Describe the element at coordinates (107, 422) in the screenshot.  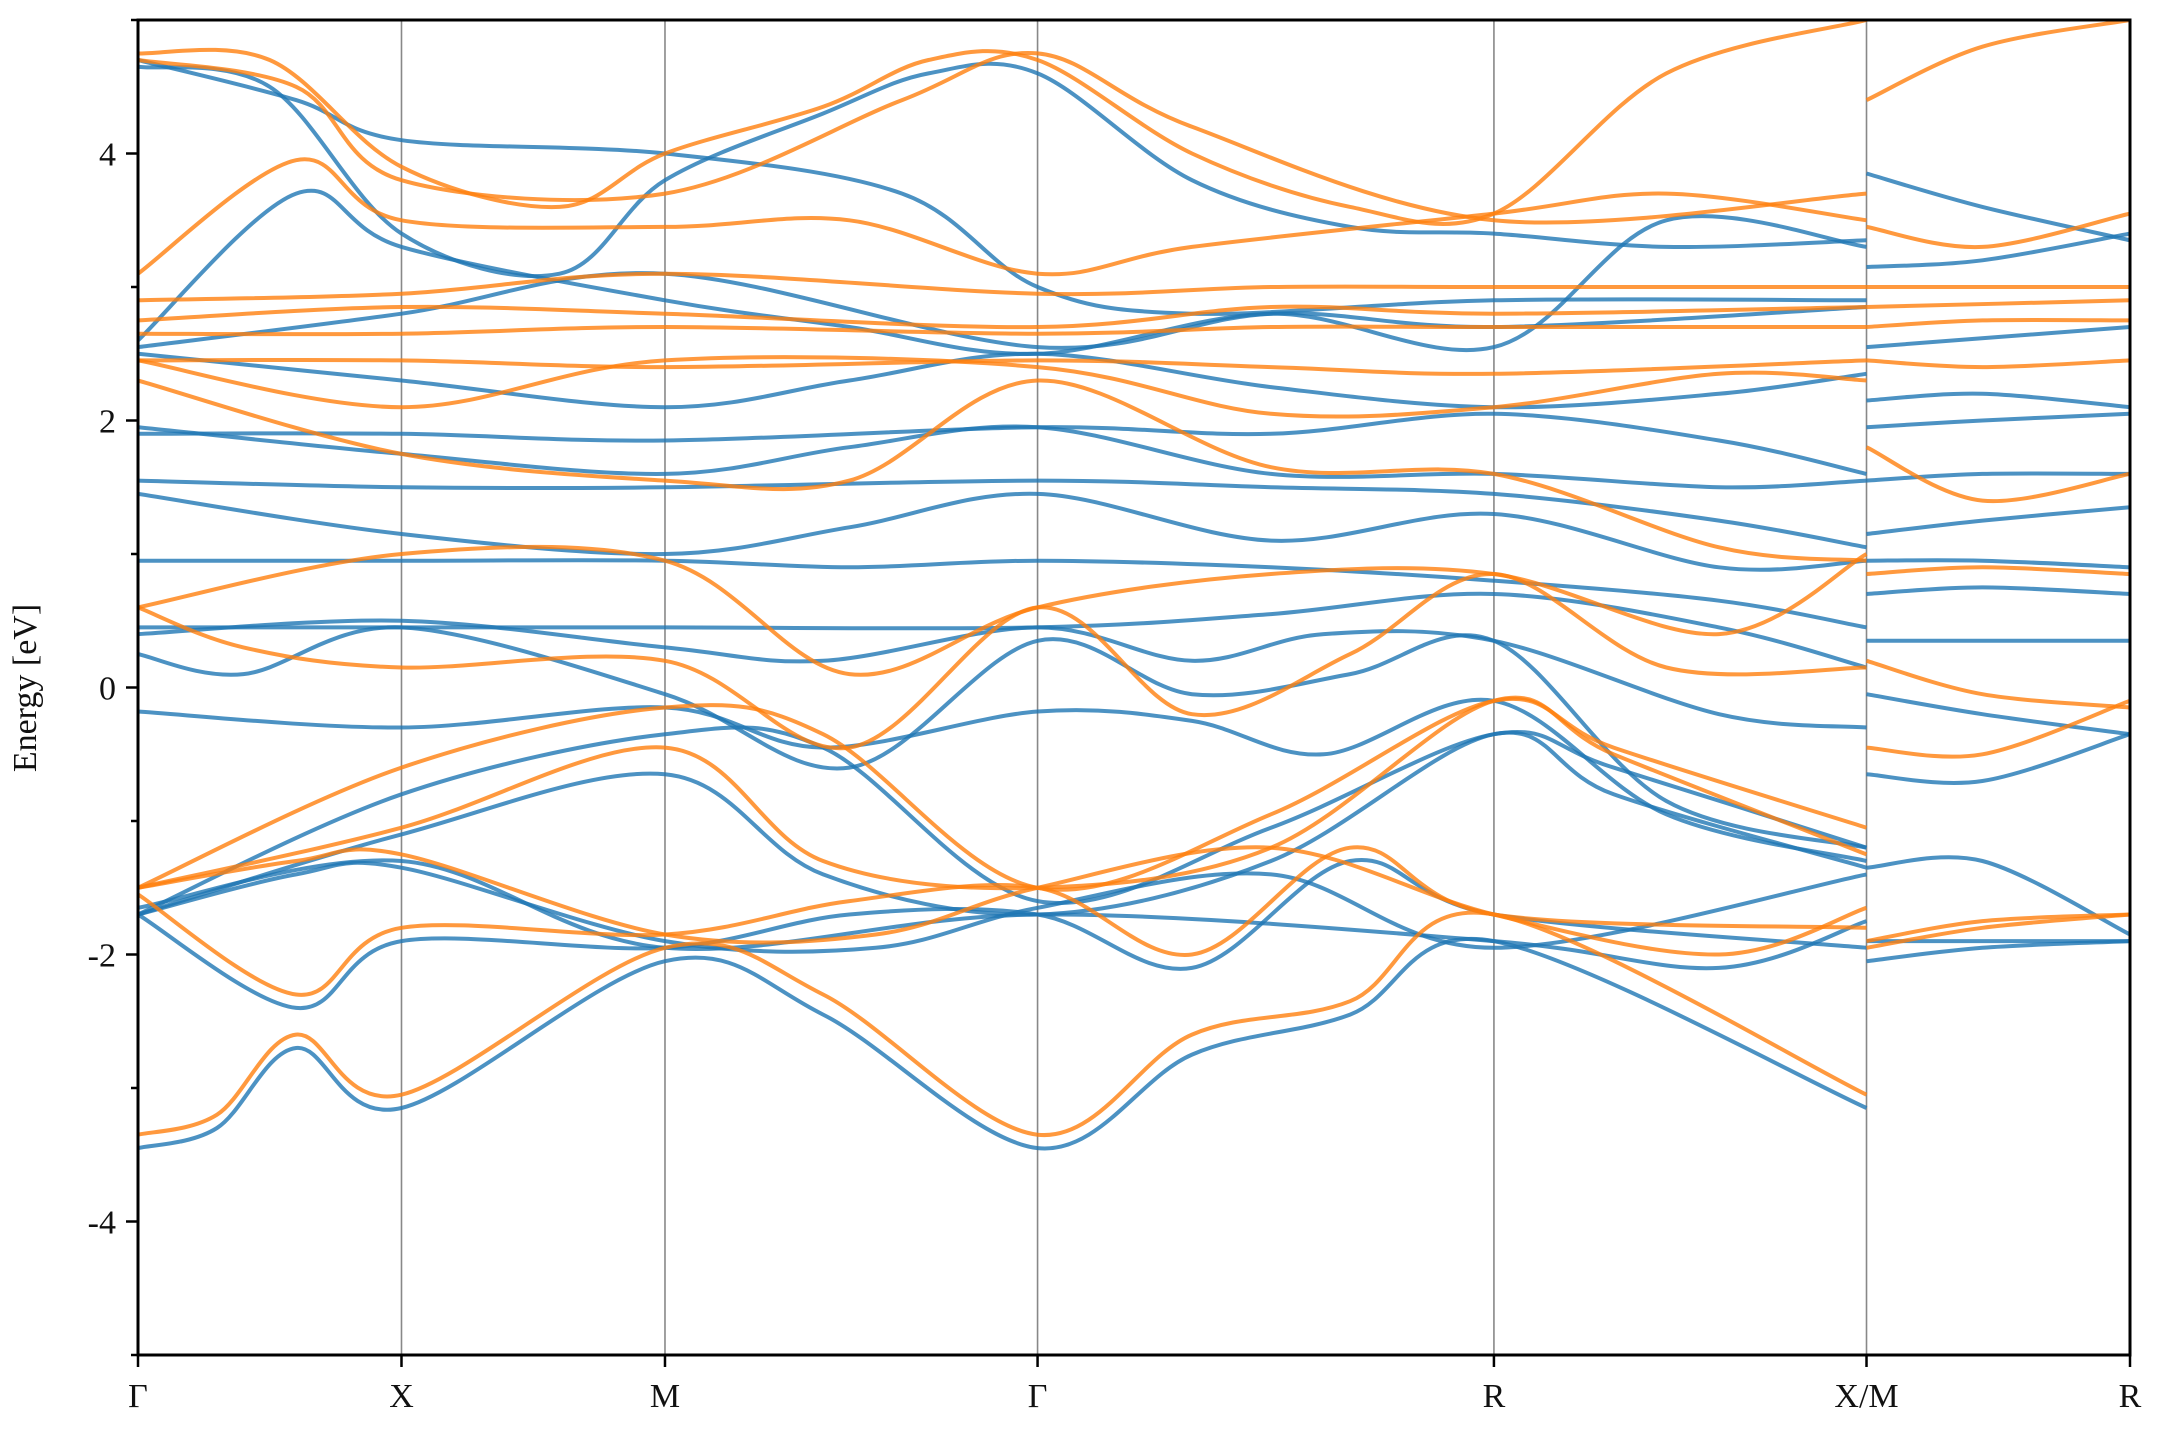
I see `y-tick-label: 2` at that location.